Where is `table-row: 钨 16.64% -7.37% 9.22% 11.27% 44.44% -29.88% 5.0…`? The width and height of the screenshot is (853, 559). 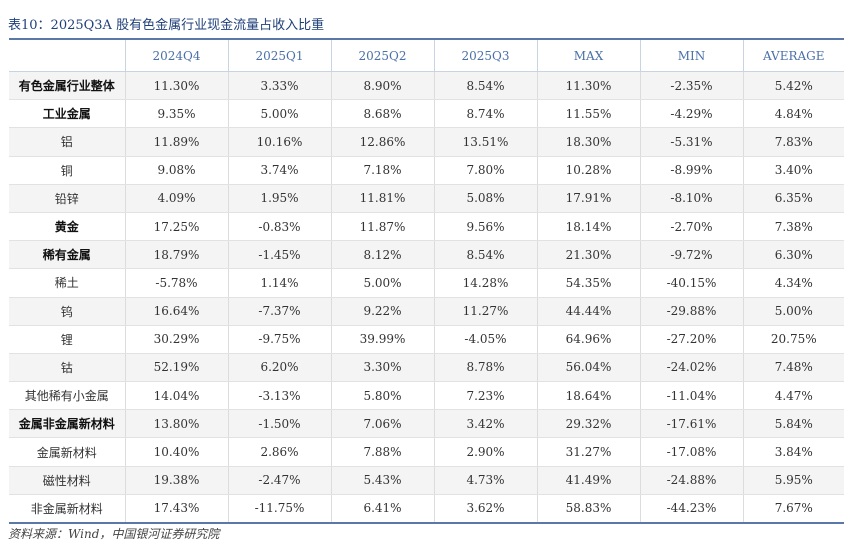
table-row: 钨 16.64% -7.37% 9.22% 11.27% 44.44% -29.88% 5.0… is located at coordinates (426, 311).